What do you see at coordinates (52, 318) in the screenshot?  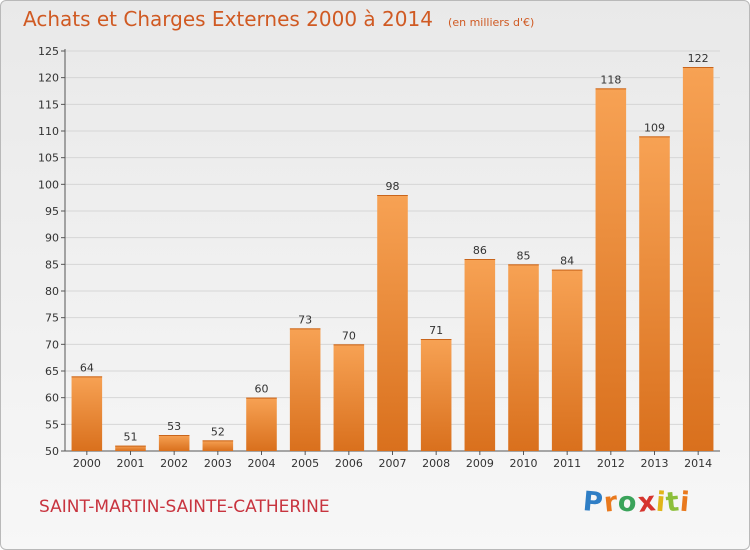 I see `y-tick-label: 75` at bounding box center [52, 318].